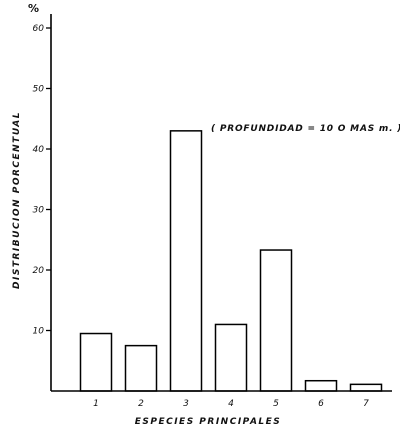 The width and height of the screenshot is (400, 430). Describe the element at coordinates (96, 404) in the screenshot. I see `x-tick-label-1: 1` at that location.